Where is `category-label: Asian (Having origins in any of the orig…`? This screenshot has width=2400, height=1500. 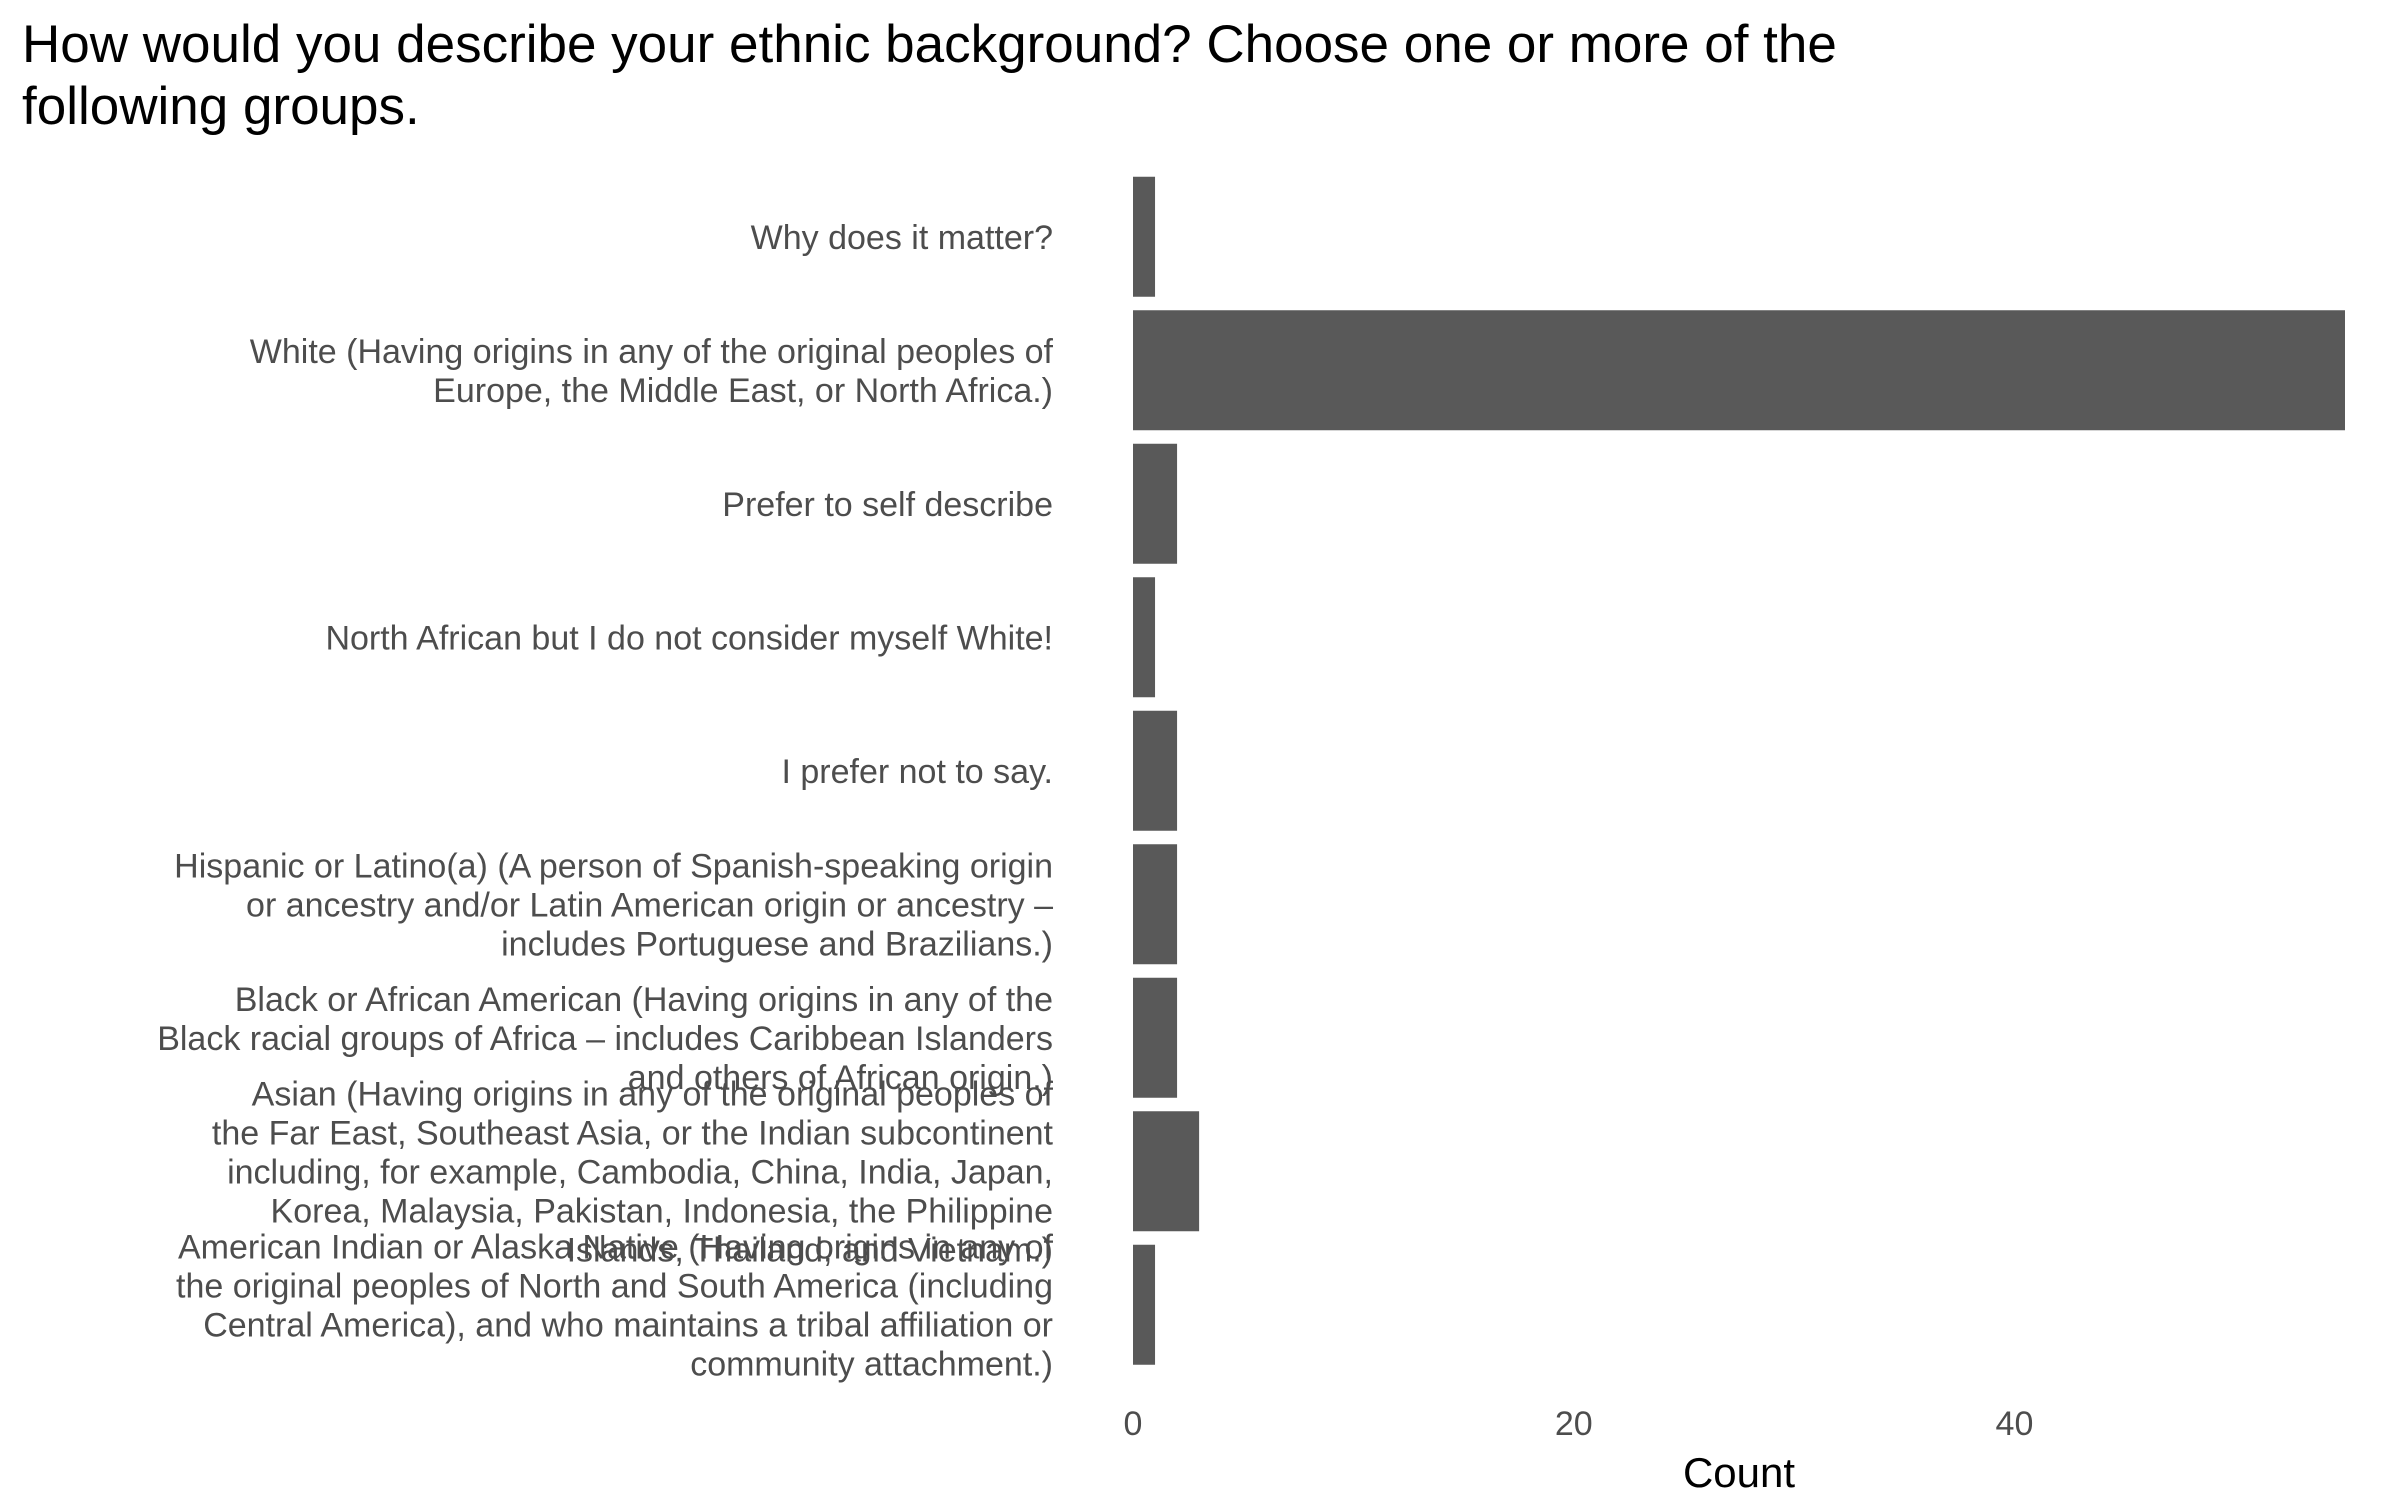
category-label: Asian (Having origins in any of the orig… is located at coordinates (633, 1172).